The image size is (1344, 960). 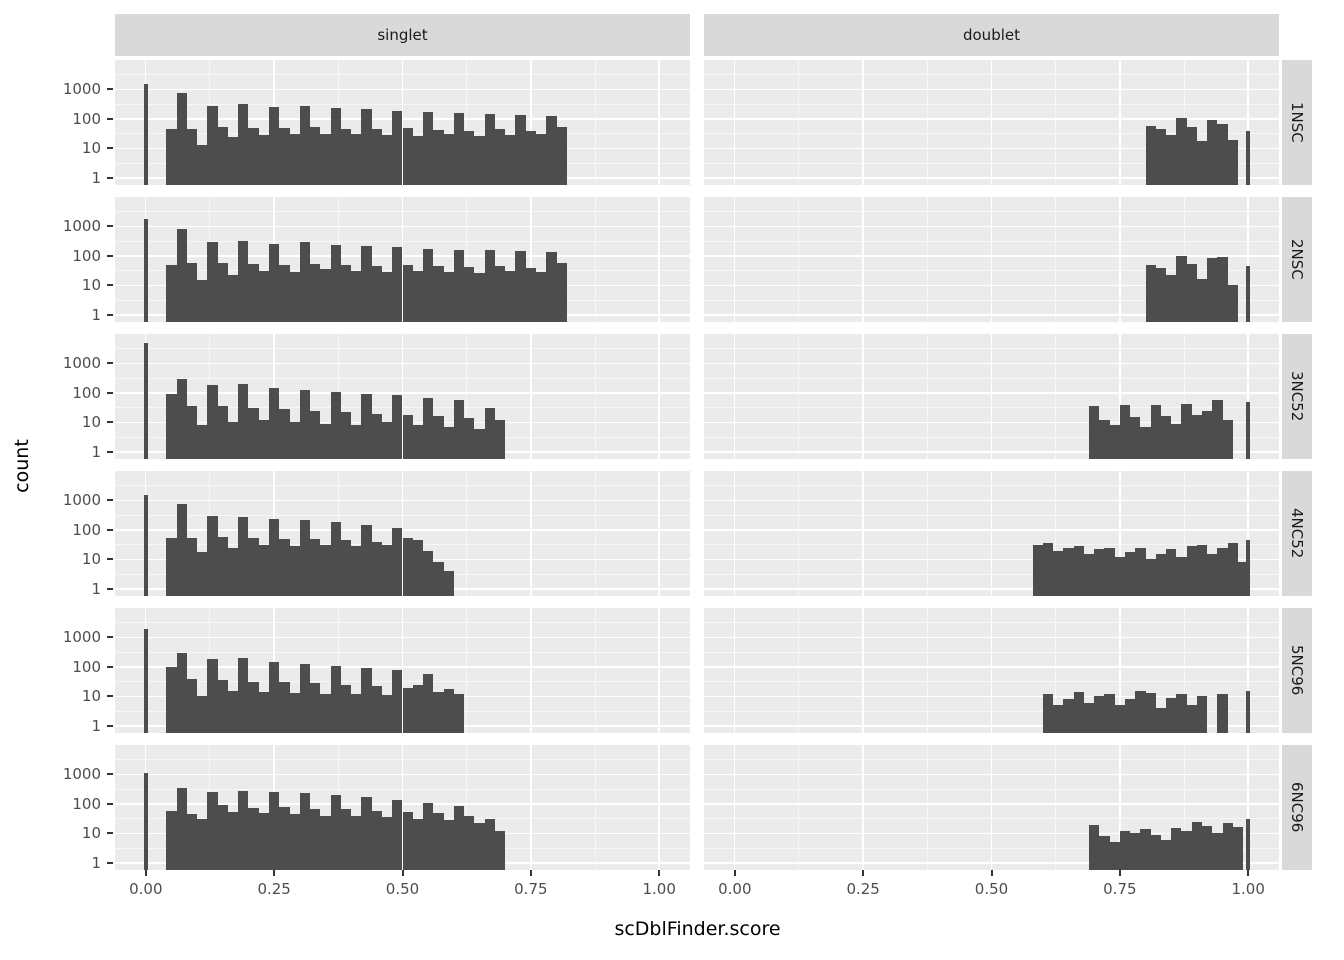 I want to click on facet-col-strip-singlet: singlet, so click(x=402, y=35).